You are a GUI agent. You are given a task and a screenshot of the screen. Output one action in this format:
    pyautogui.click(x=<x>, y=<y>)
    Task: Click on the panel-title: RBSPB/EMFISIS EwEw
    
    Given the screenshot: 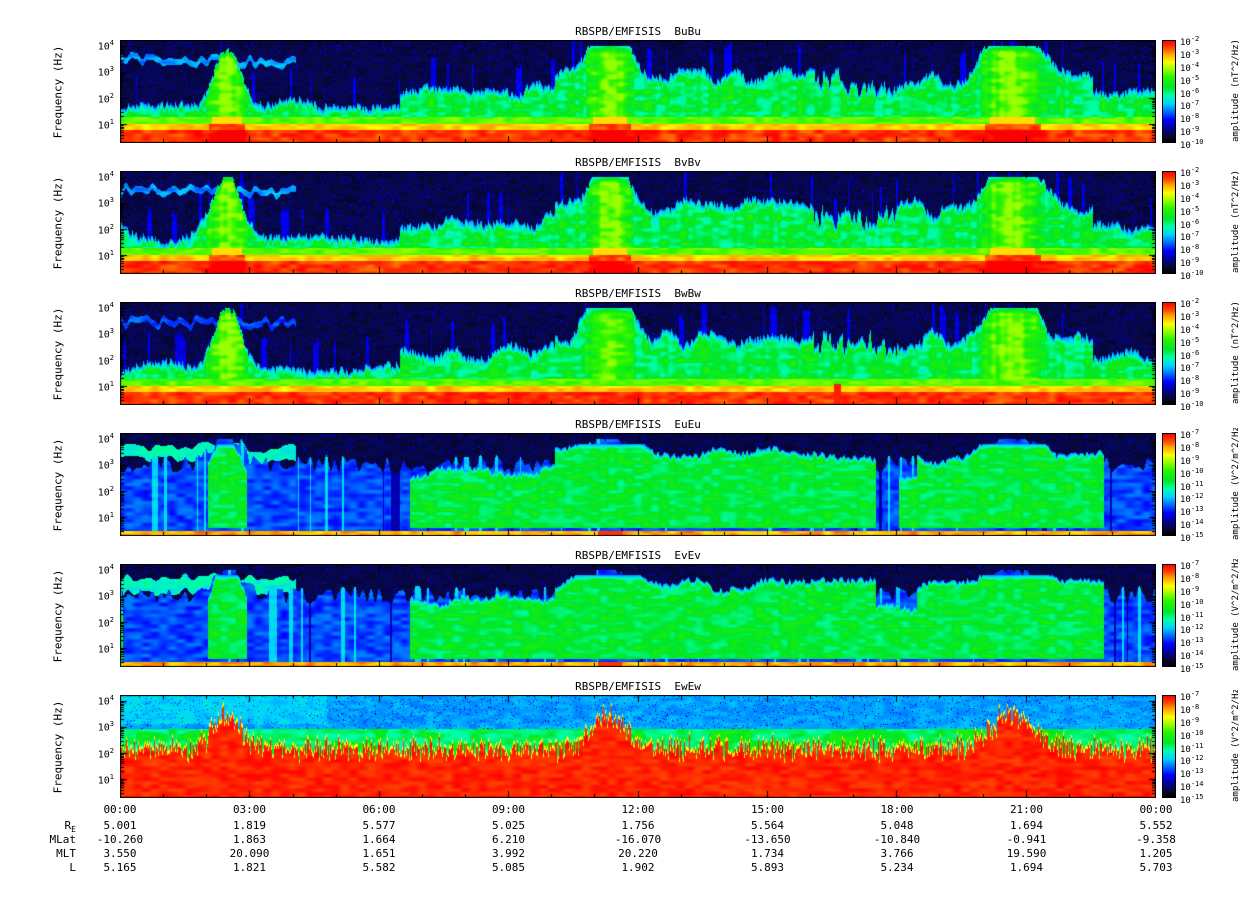 What is the action you would take?
    pyautogui.click(x=638, y=686)
    